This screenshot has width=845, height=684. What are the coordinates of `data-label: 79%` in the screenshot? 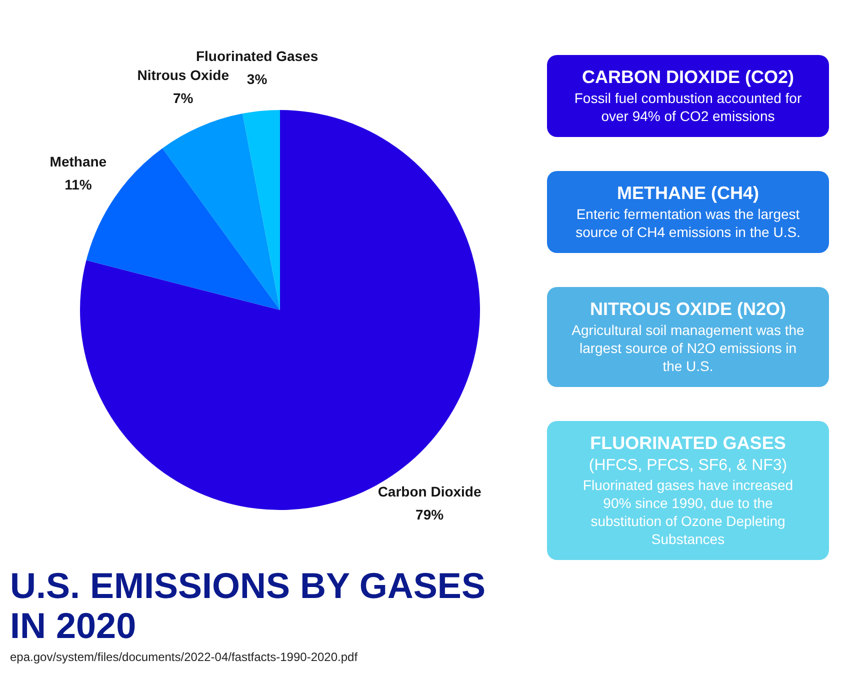 It's located at (430, 514).